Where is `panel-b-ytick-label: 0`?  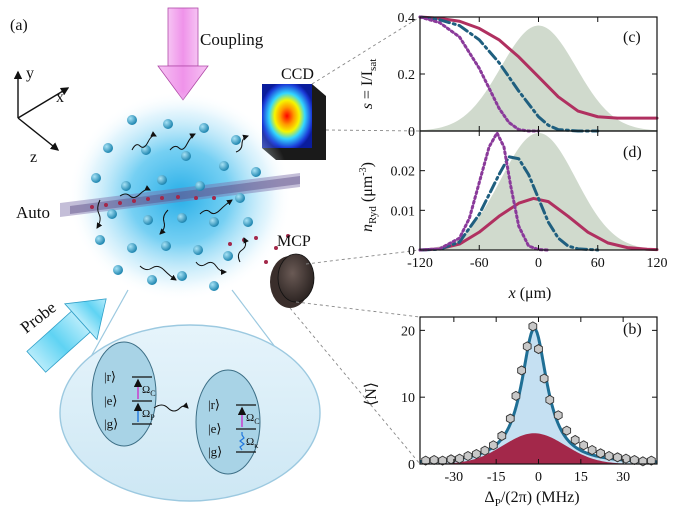
panel-b-ytick-label: 0 is located at coordinates (411, 465).